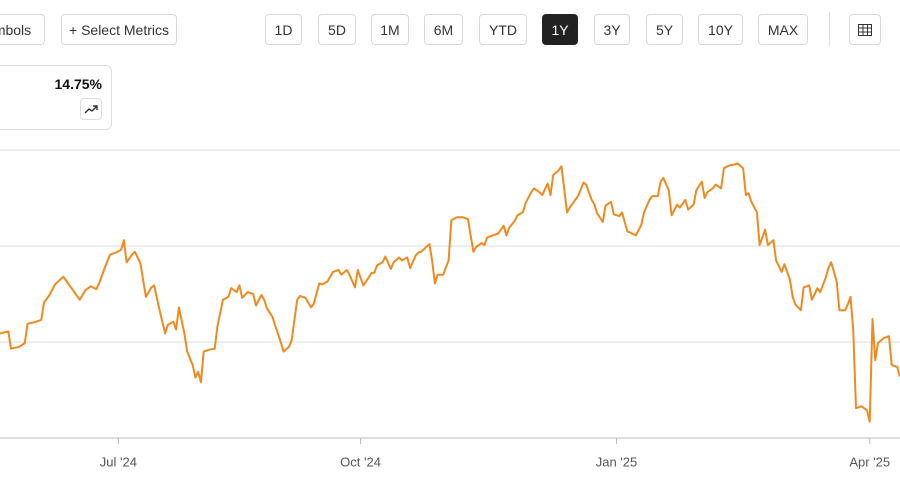 The width and height of the screenshot is (900, 500). Describe the element at coordinates (783, 29) in the screenshot. I see `range-button: MAX` at that location.